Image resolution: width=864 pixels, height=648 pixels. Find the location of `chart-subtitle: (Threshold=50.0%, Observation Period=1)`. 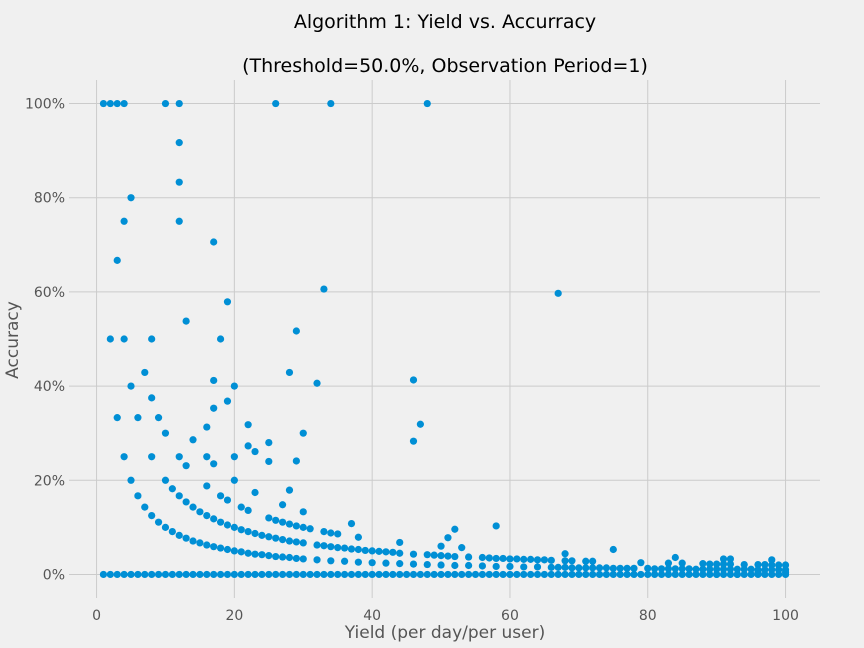

chart-subtitle: (Threshold=50.0%, Observation Period=1) is located at coordinates (445, 66).